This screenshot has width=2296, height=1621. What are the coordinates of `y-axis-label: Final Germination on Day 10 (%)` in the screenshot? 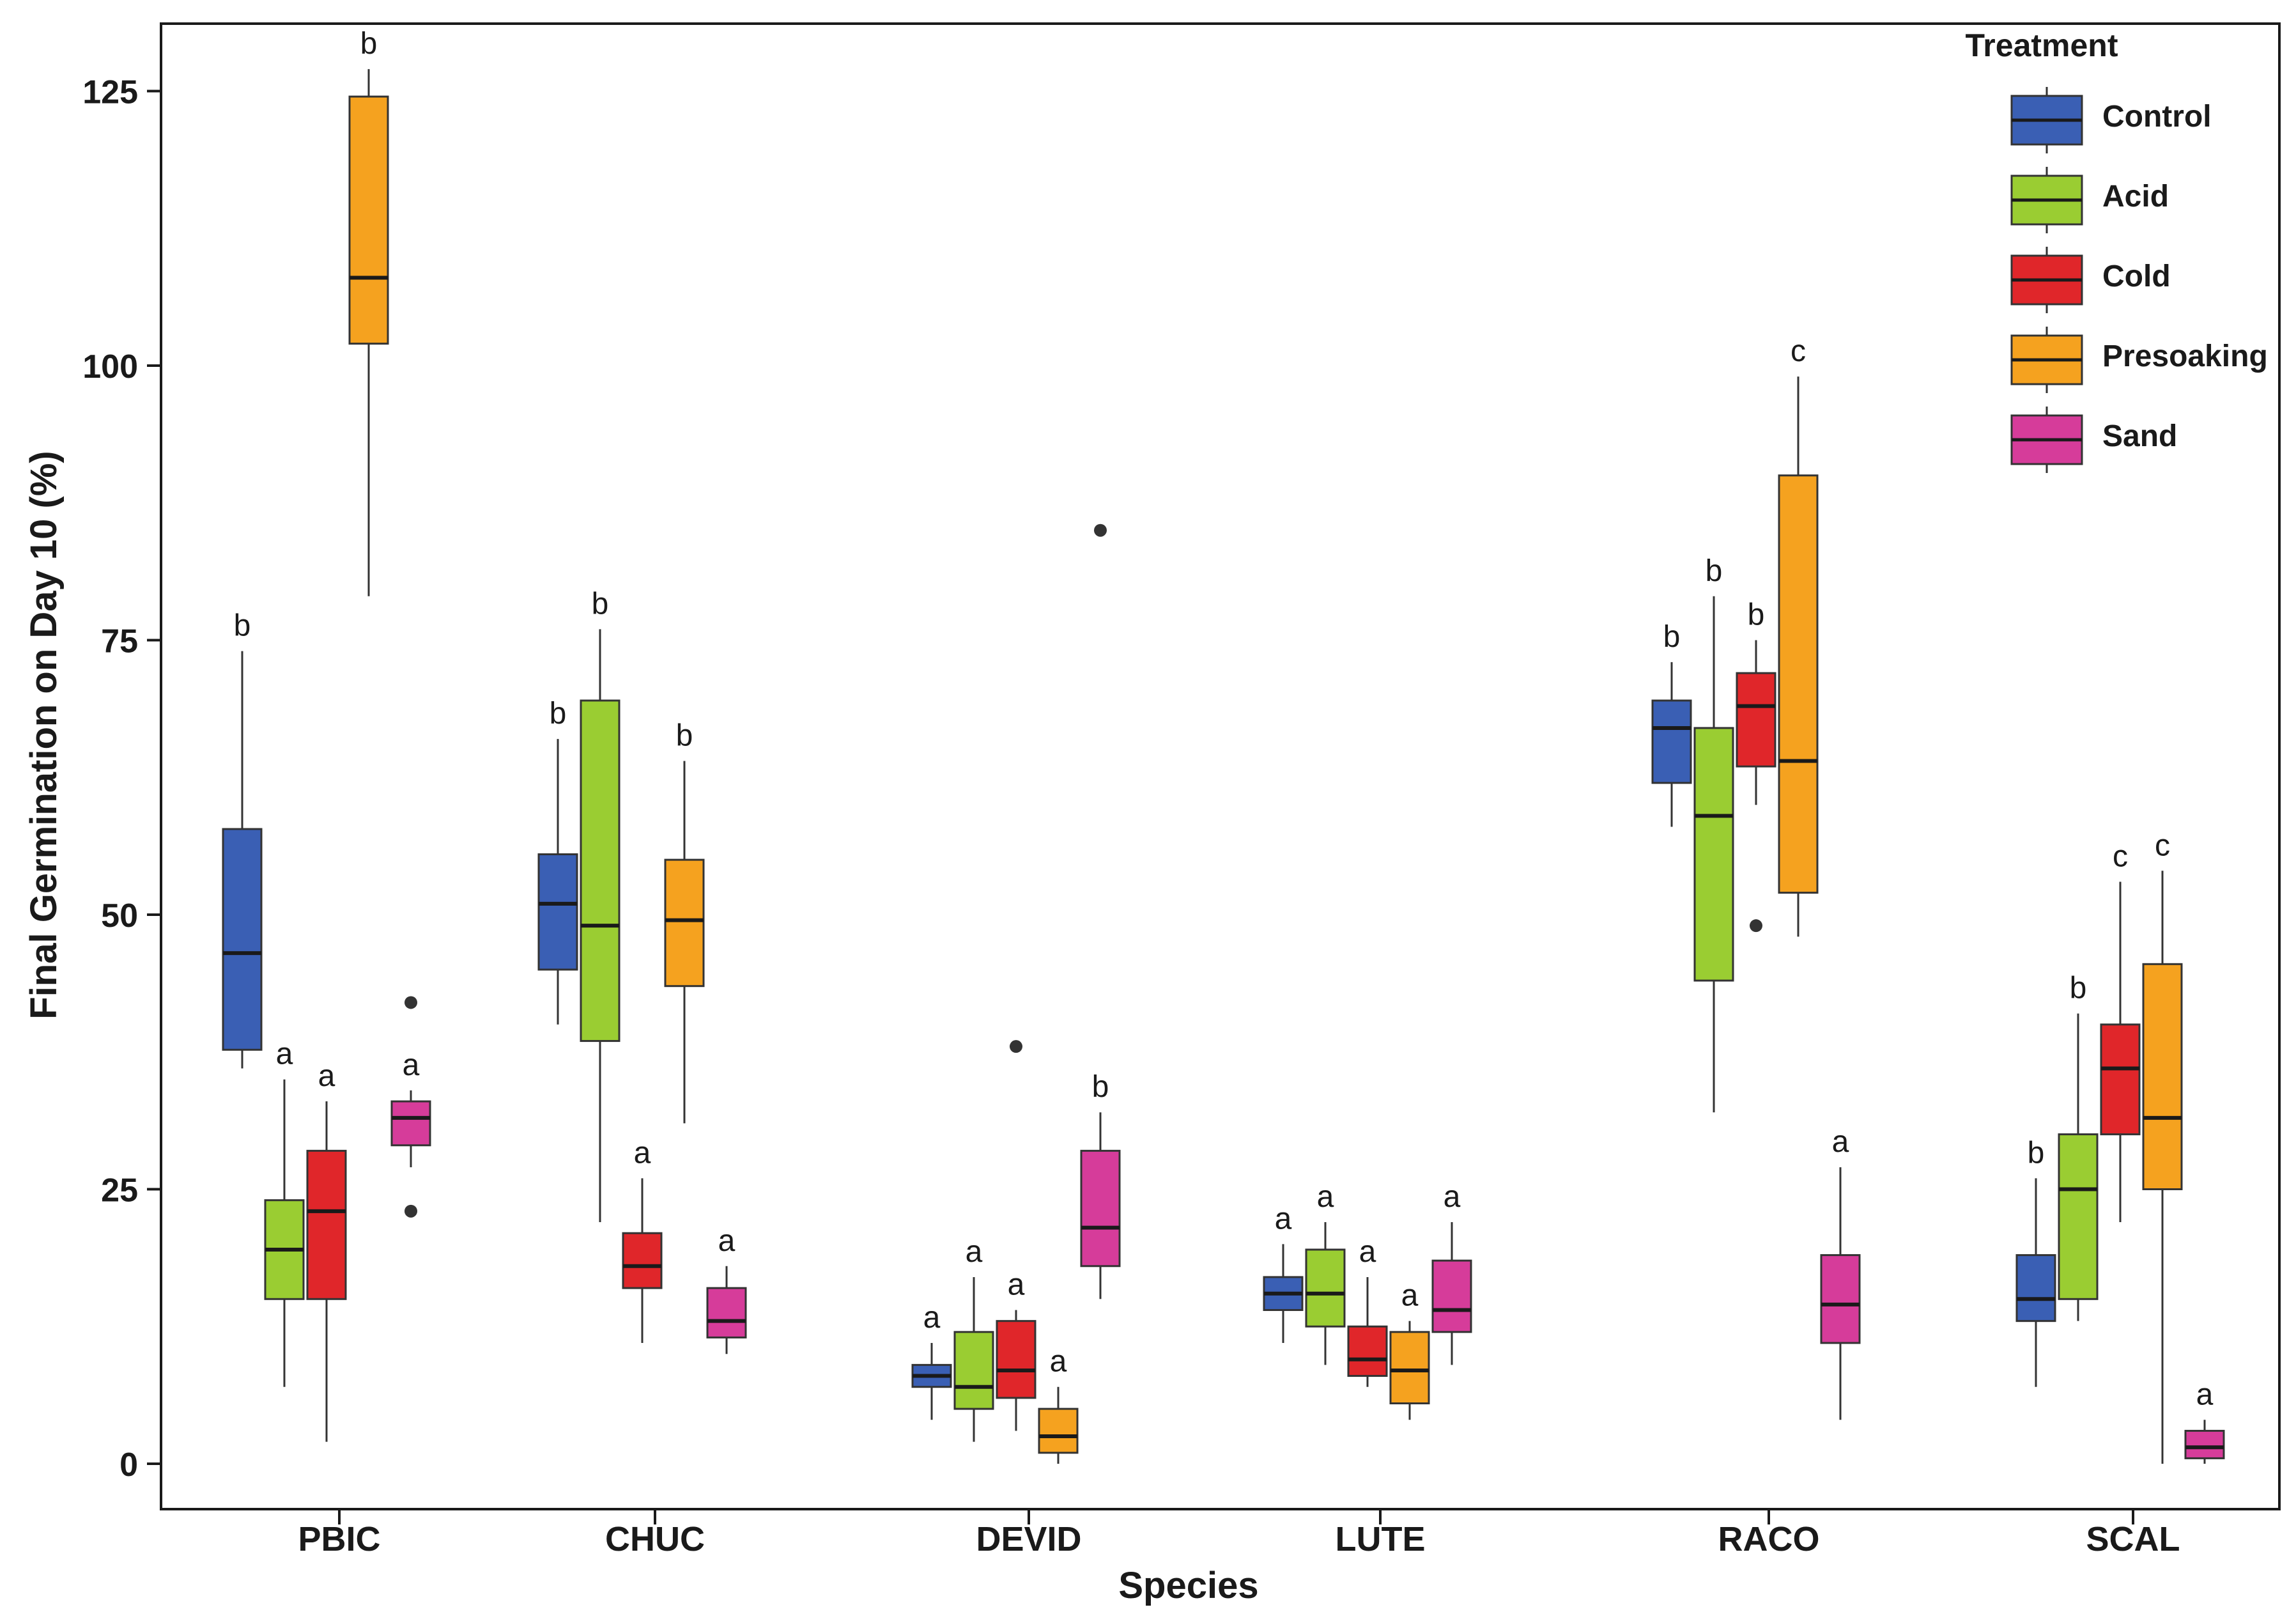 It's located at (44, 735).